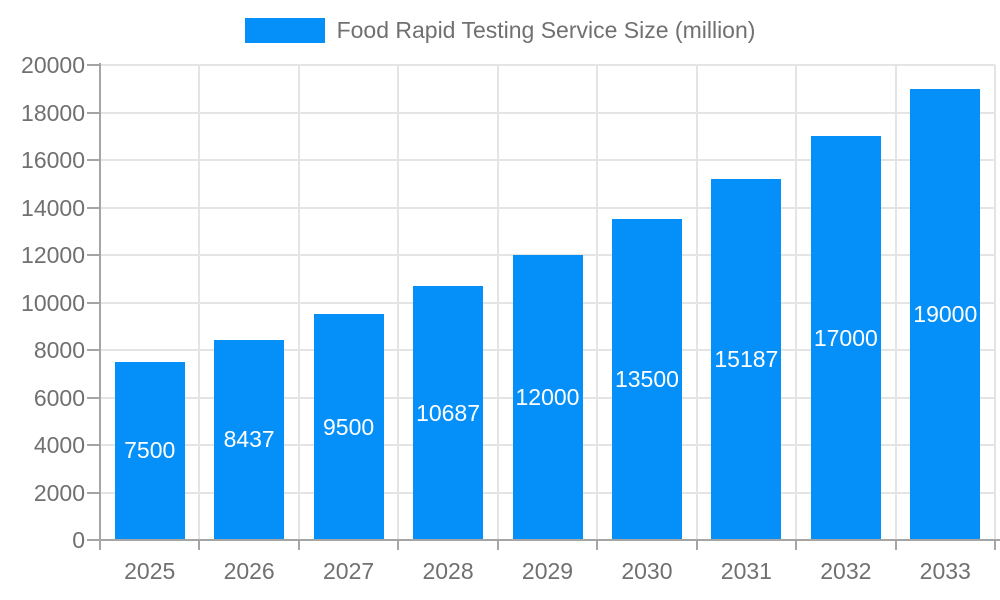 The height and width of the screenshot is (600, 1000). Describe the element at coordinates (53, 65) in the screenshot. I see `y-tick-label: 20000` at that location.